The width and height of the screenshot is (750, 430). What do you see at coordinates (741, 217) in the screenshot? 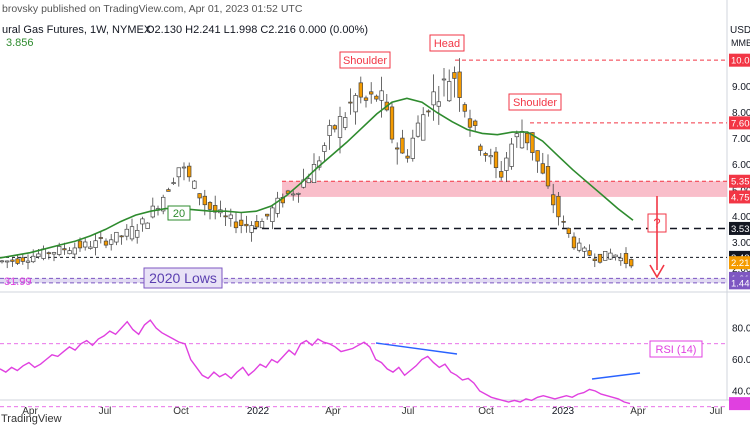
I see `price-tick-label: 4.00` at bounding box center [741, 217].